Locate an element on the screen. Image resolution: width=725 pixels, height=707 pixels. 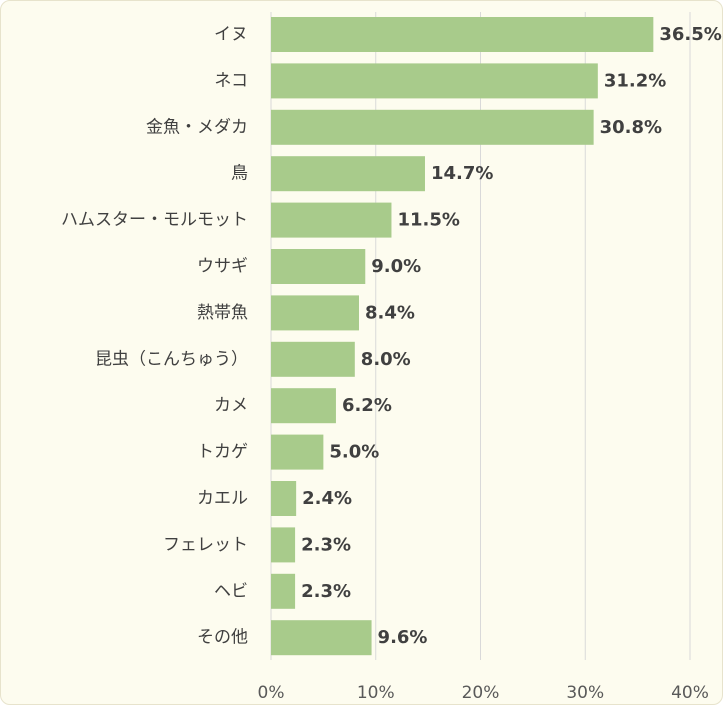
x-tick-label: 40% is located at coordinates (690, 693).